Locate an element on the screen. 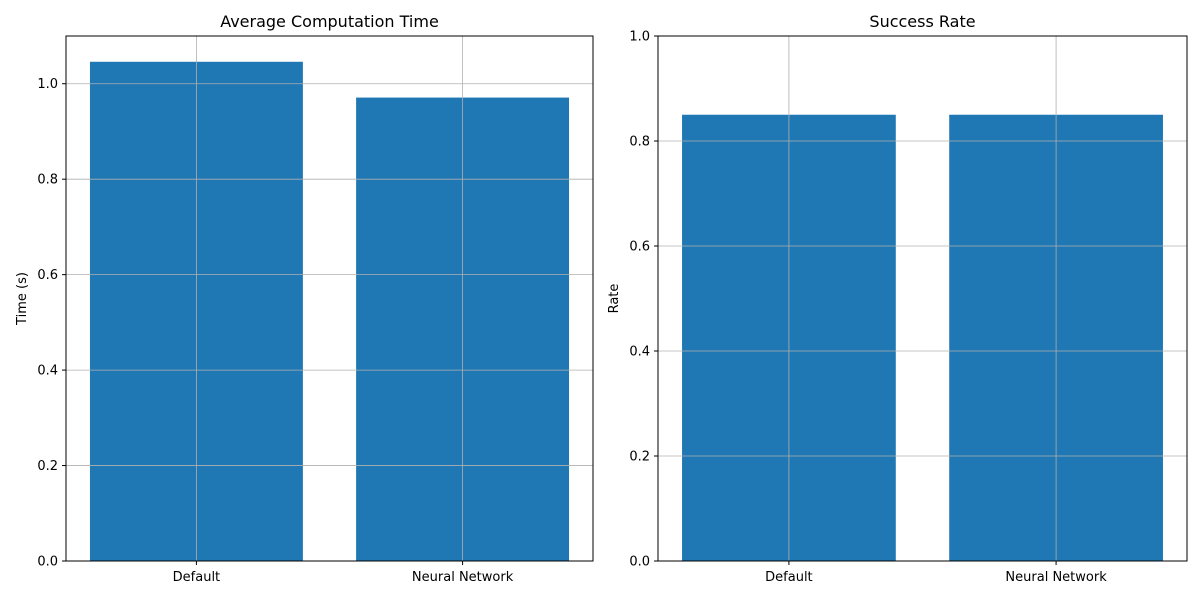  y-tick-label-0-2: 0.4 is located at coordinates (47, 371).